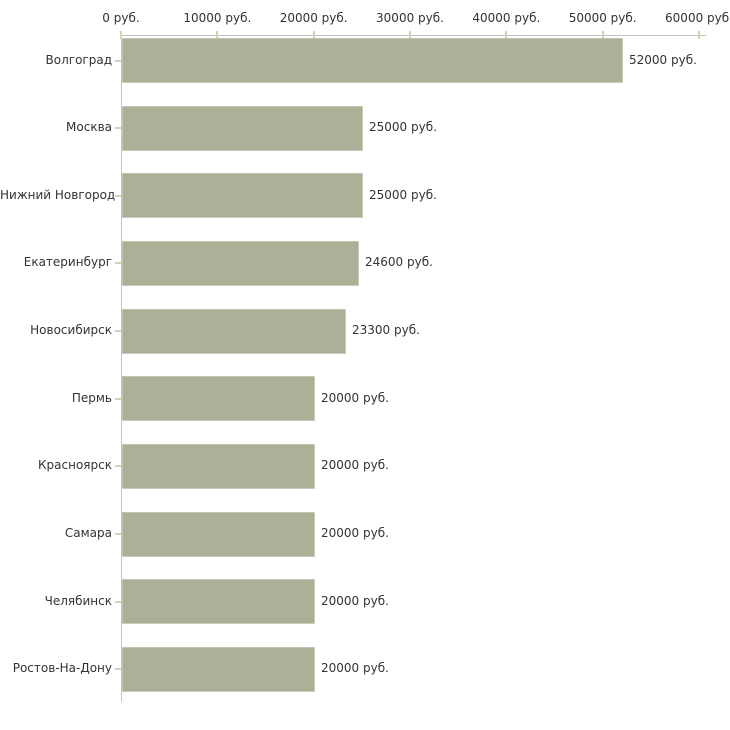  What do you see at coordinates (71, 330) in the screenshot?
I see `category-label: Новосибирск` at bounding box center [71, 330].